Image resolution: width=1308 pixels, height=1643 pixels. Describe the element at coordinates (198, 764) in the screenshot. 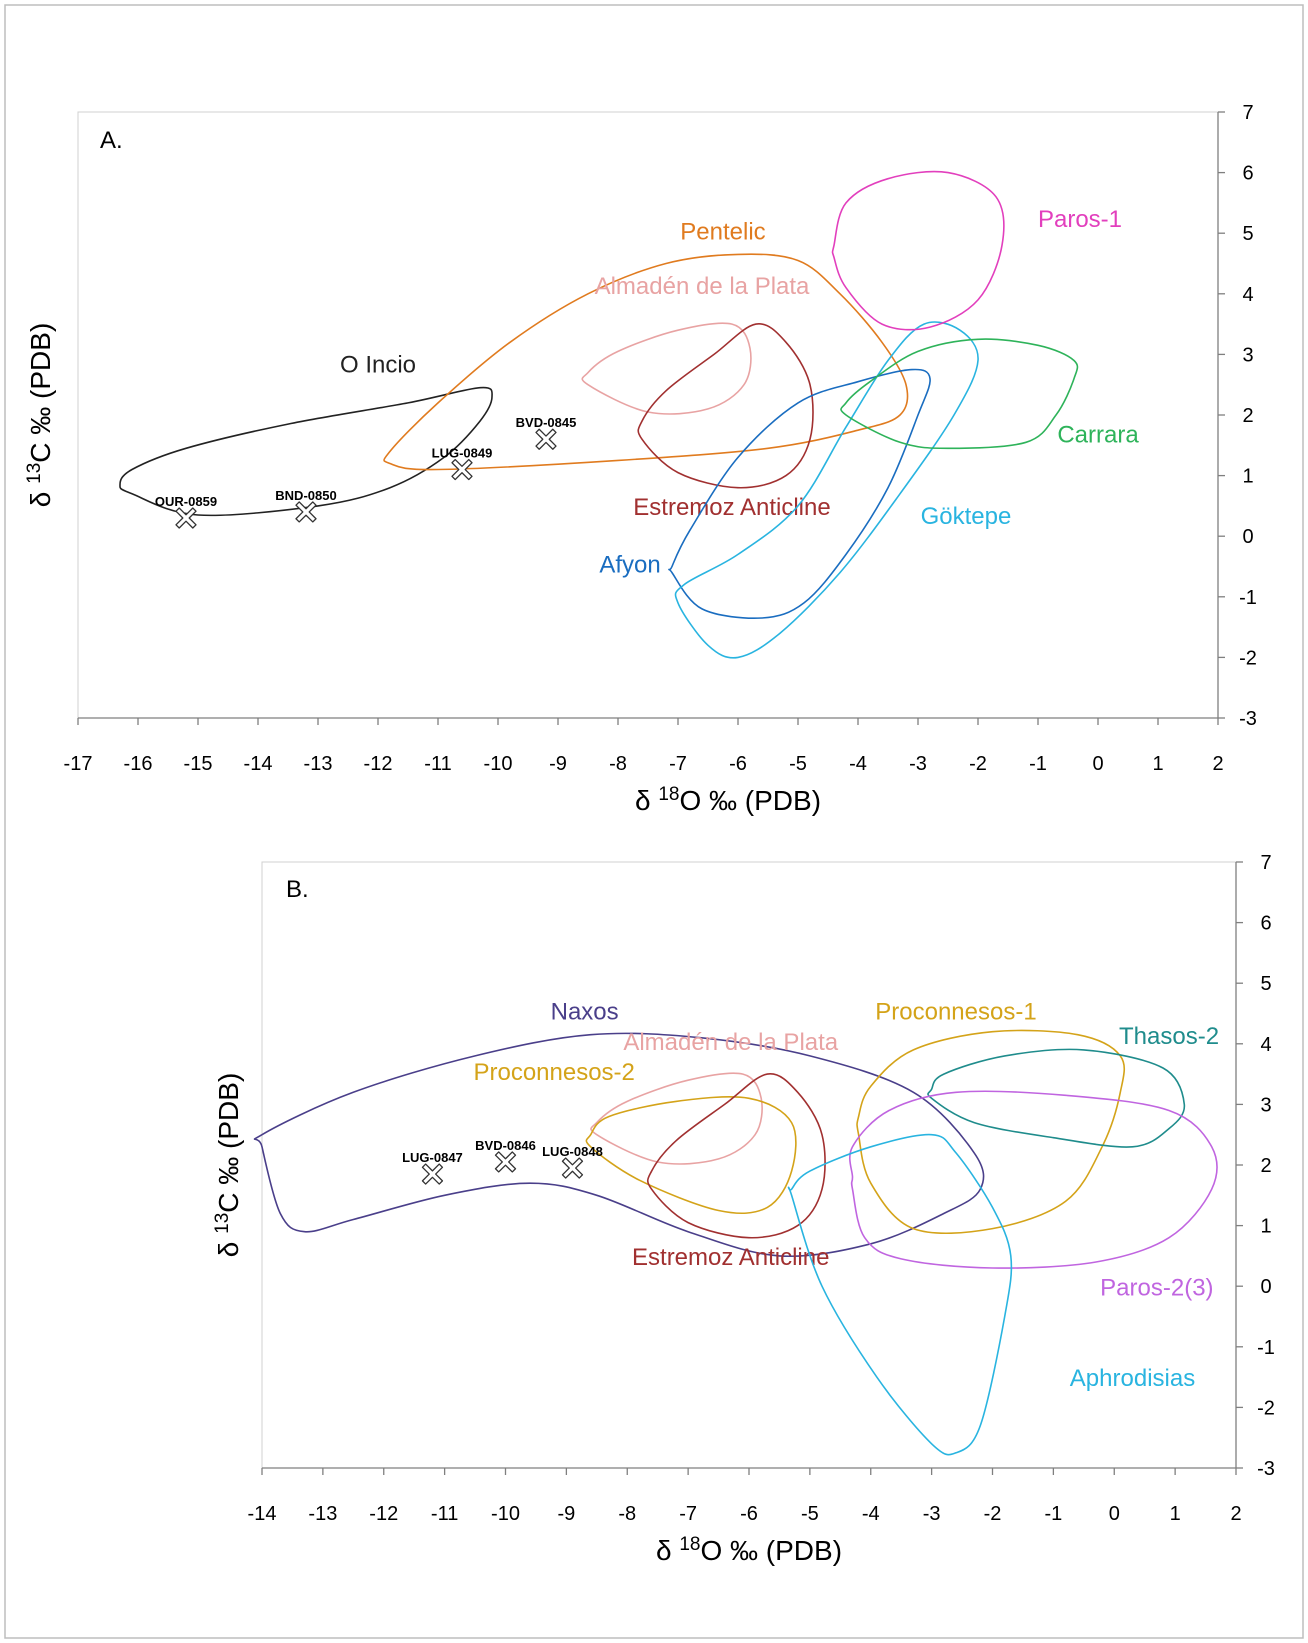

I see `x-tick-label: -15` at that location.